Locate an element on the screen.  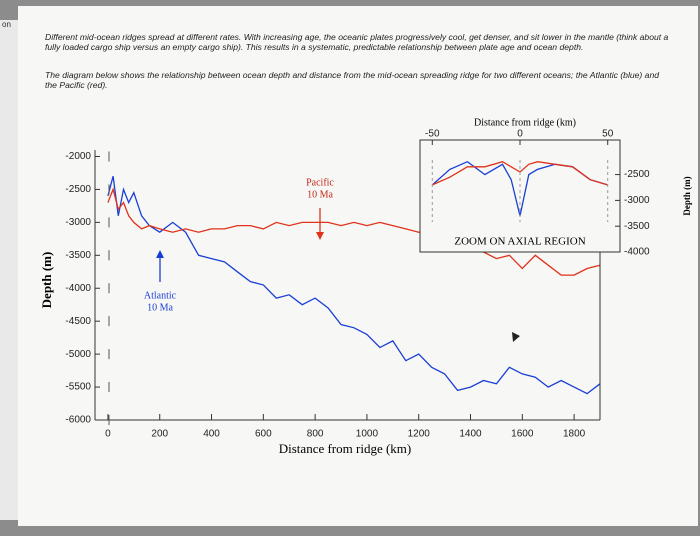
x-tick-label: 1600 is located at coordinates (522, 434).